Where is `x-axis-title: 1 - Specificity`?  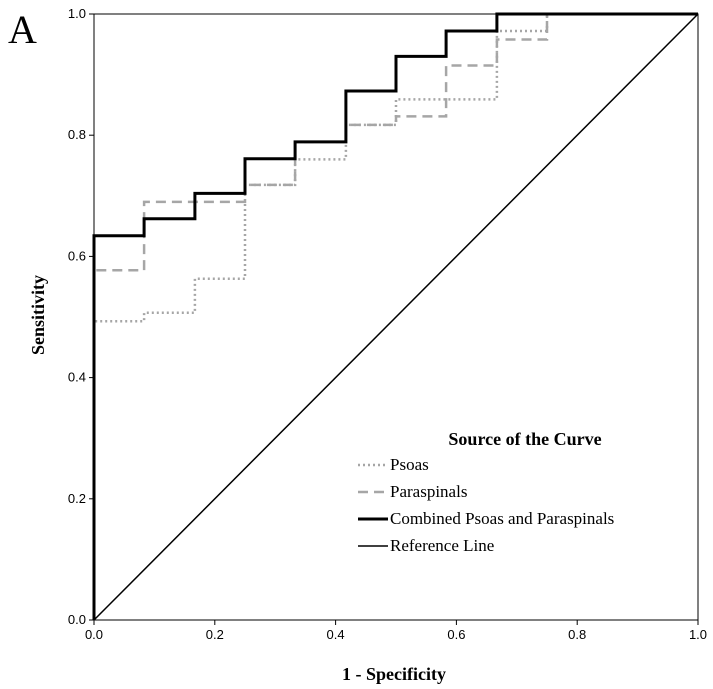 x-axis-title: 1 - Specificity is located at coordinates (394, 674).